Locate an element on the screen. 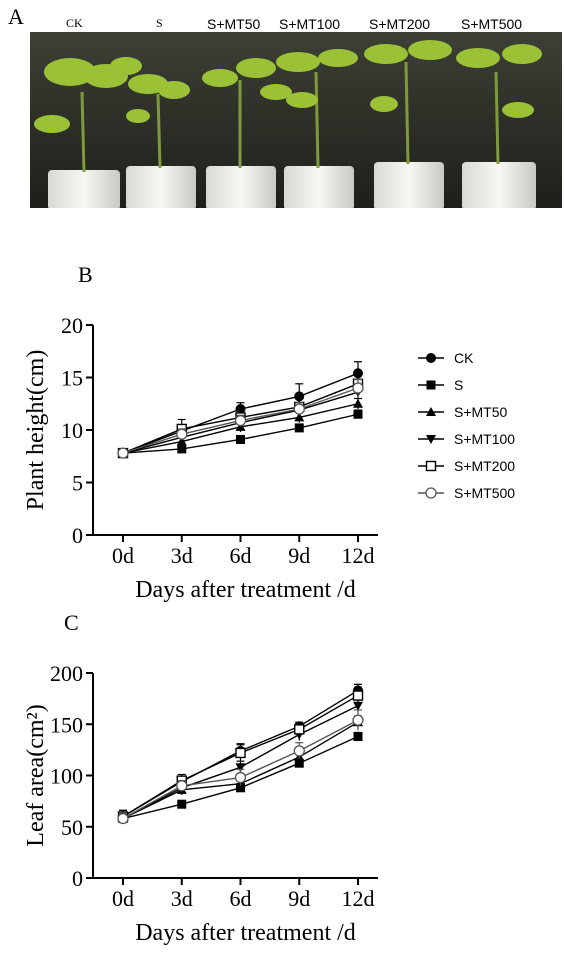 The width and height of the screenshot is (564, 958). leaf-x-axis-label: Days after treatment /d is located at coordinates (245, 933).